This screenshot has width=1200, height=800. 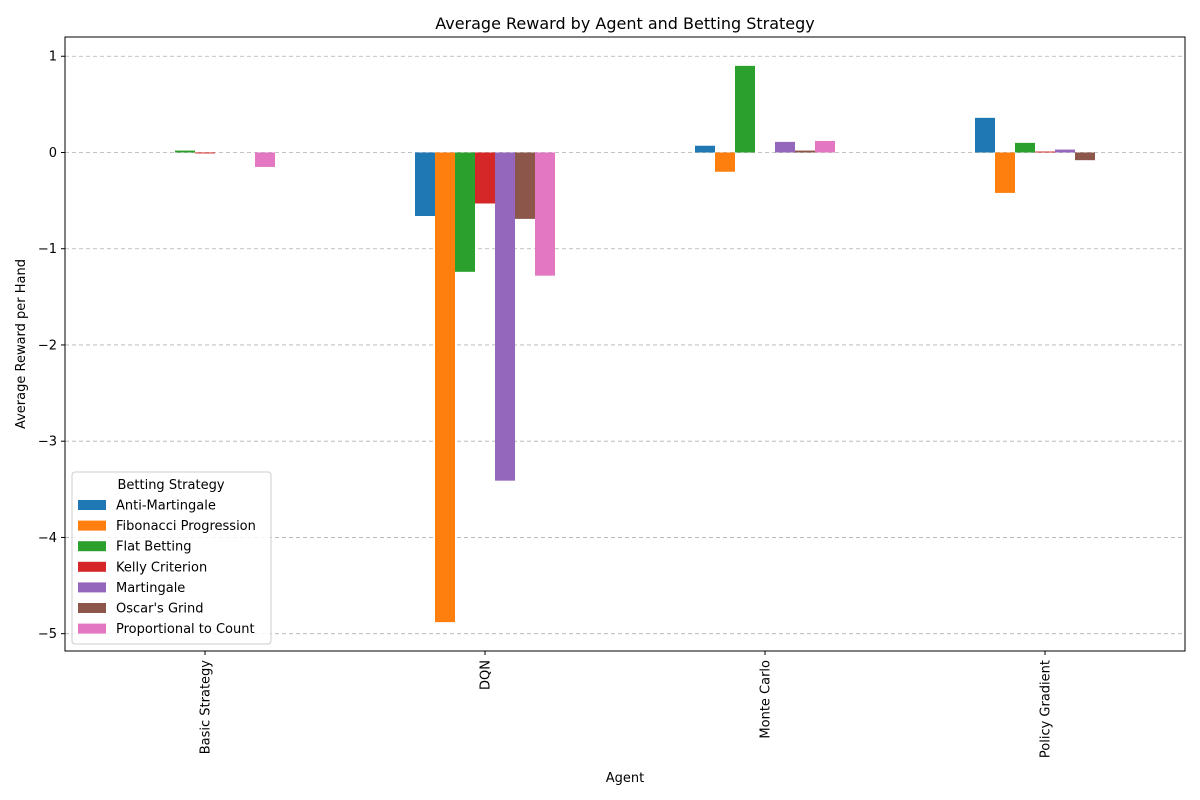 What do you see at coordinates (166, 506) in the screenshot?
I see `legend-label: Anti-Martingale` at bounding box center [166, 506].